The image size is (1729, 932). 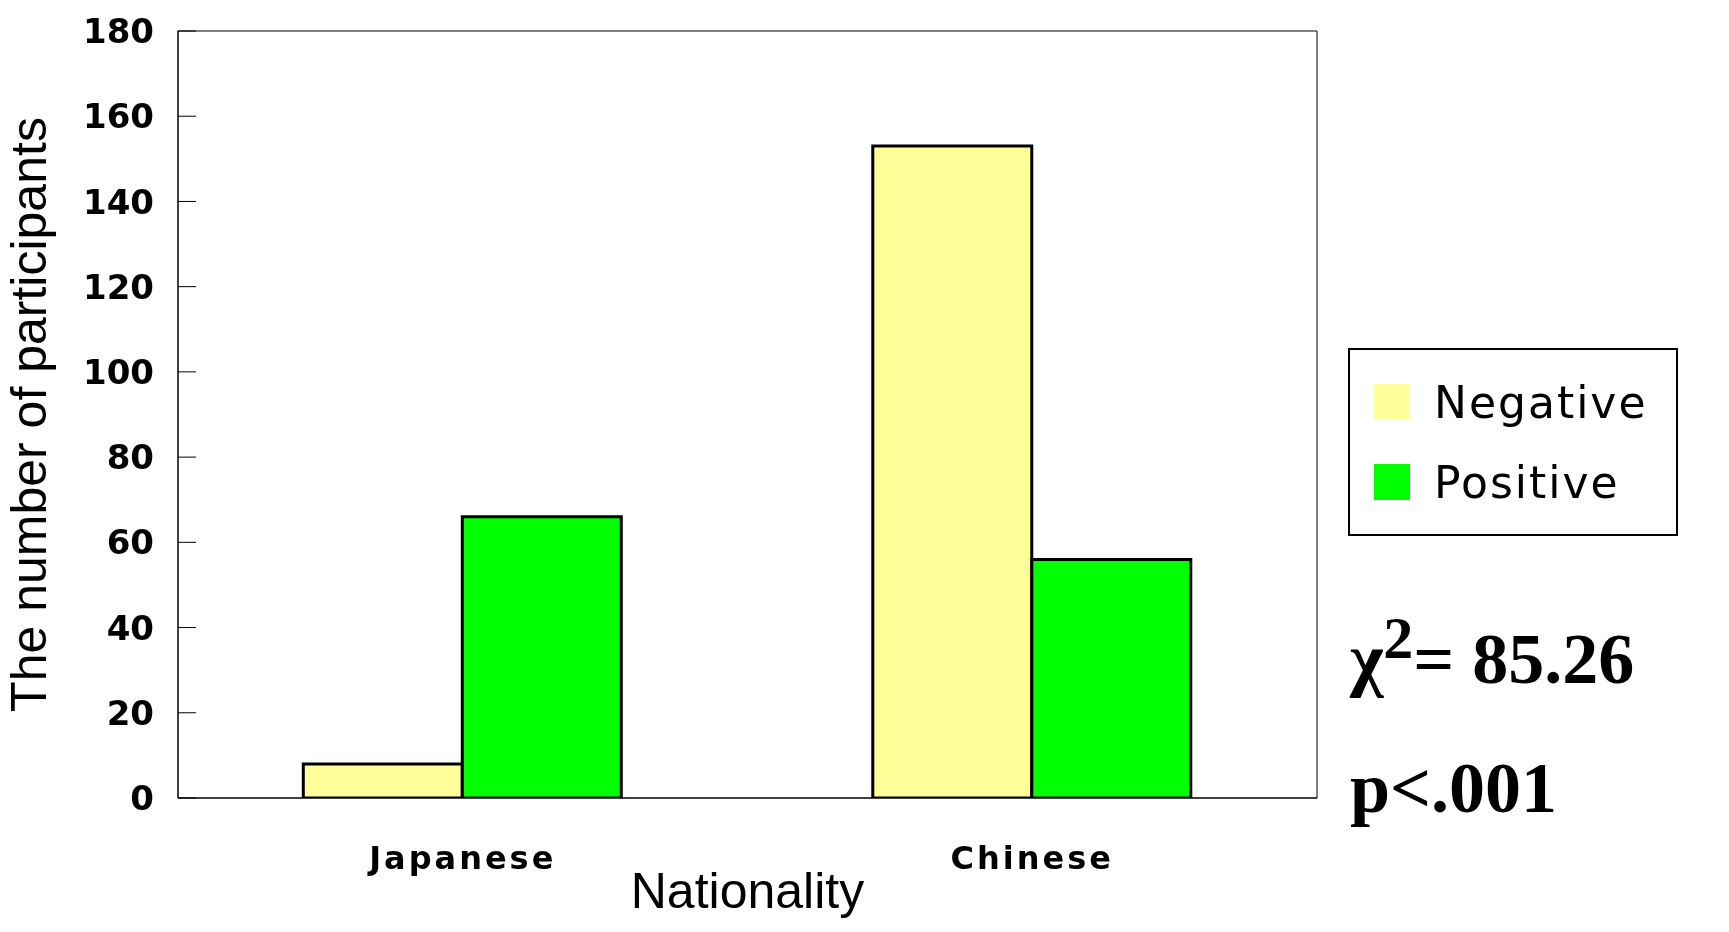 I want to click on y-tick-label: 80, so click(x=130, y=457).